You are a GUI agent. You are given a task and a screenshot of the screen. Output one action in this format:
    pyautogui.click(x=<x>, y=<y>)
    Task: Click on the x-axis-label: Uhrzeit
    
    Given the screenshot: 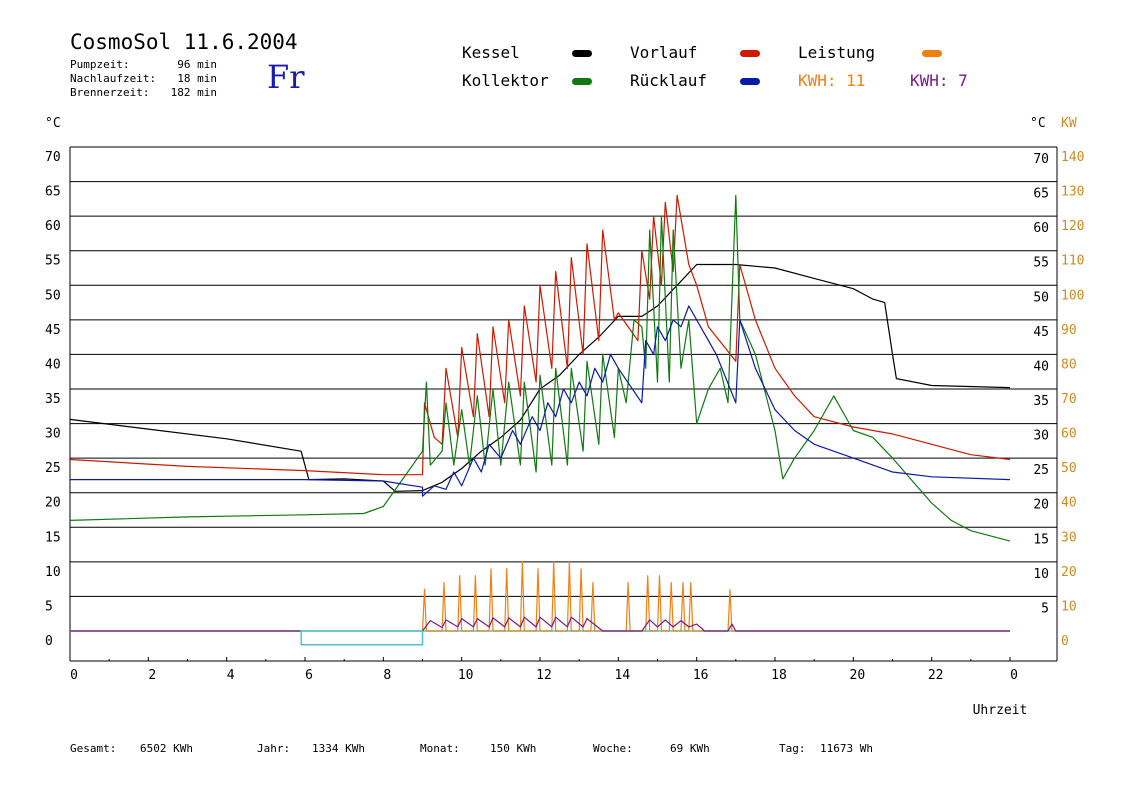 What is the action you would take?
    pyautogui.click(x=1000, y=710)
    